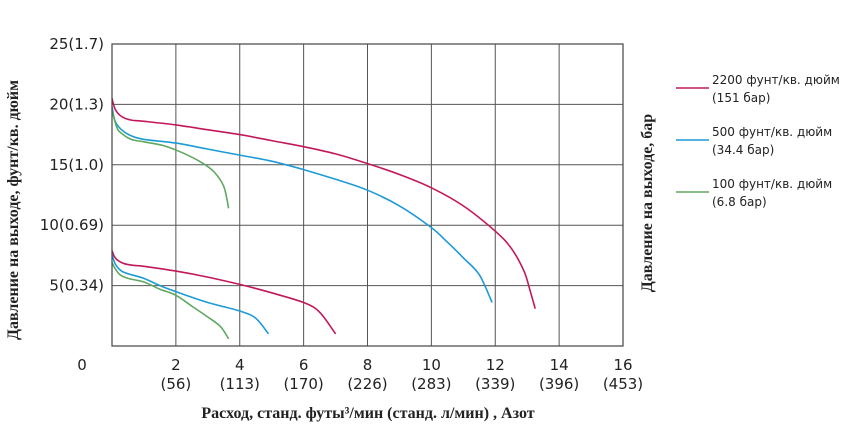 This screenshot has height=438, width=849. I want to click on y-tick-labels: 5(0.34) 10(0.69) 15(1.0) 20(1.3) 25(1.7), so click(72, 165).